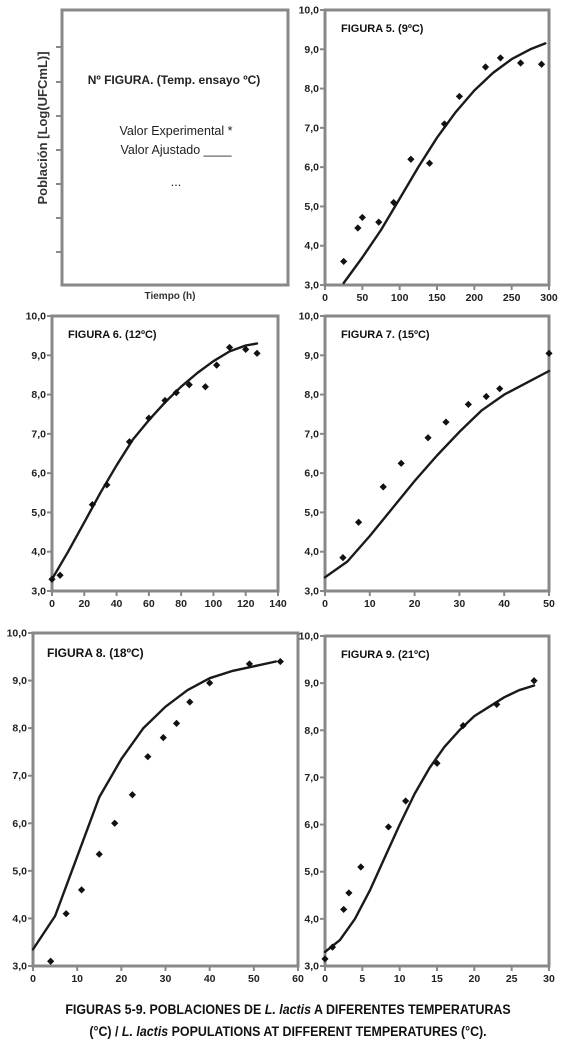 This screenshot has height=1046, width=576. I want to click on caption-l2a: (°C) /, so click(105, 1031).